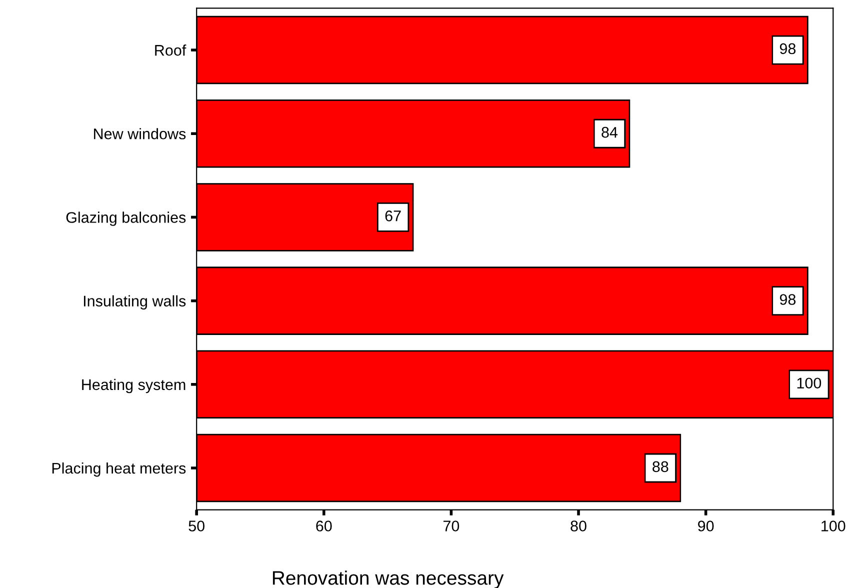 This screenshot has width=851, height=588. I want to click on x-tick-label: 50, so click(196, 526).